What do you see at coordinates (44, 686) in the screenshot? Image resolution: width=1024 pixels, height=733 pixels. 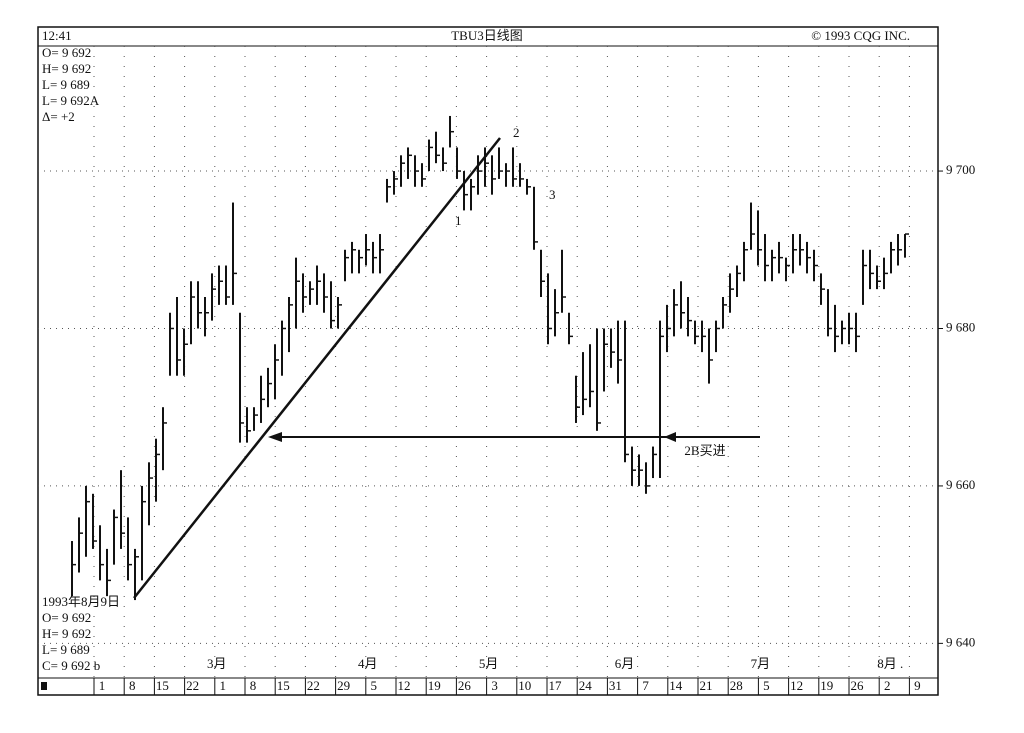 I see `axis-marker` at bounding box center [44, 686].